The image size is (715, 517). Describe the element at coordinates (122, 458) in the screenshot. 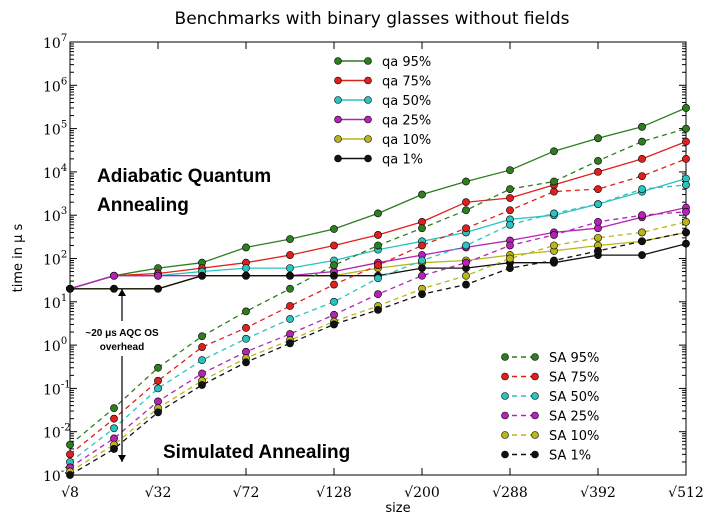

I see `arrowhead-down` at that location.